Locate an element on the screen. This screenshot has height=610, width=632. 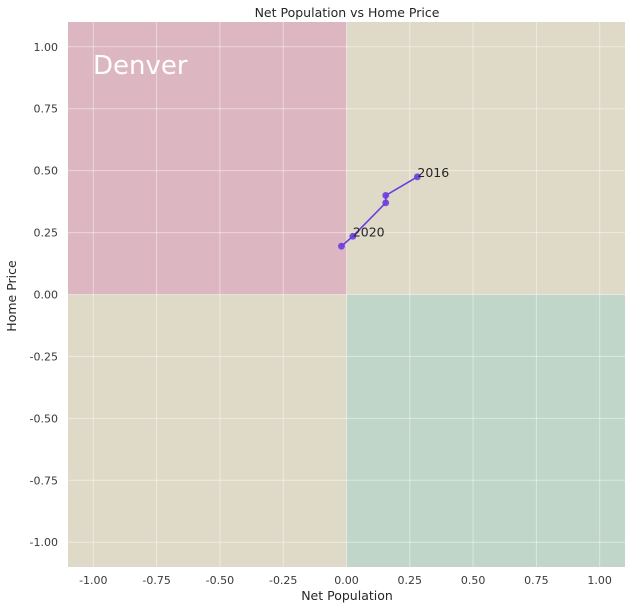
annotations: 2016 2020 is located at coordinates (401, 202).